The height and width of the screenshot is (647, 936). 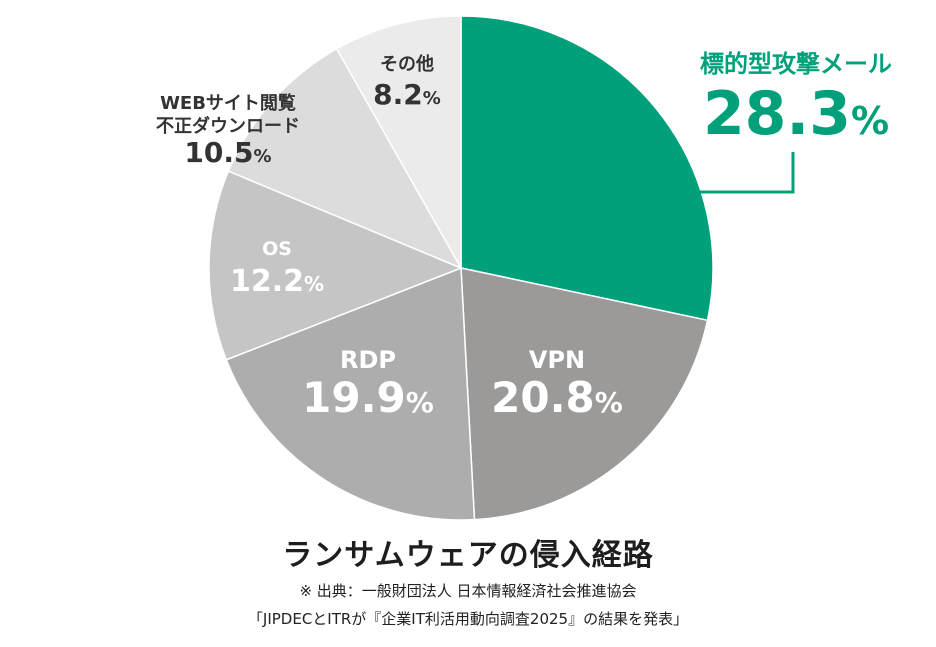 I want to click on source-note-line1: ※ 出典：一般財団法人 日本情報経済社会推進協会, so click(x=468, y=591).